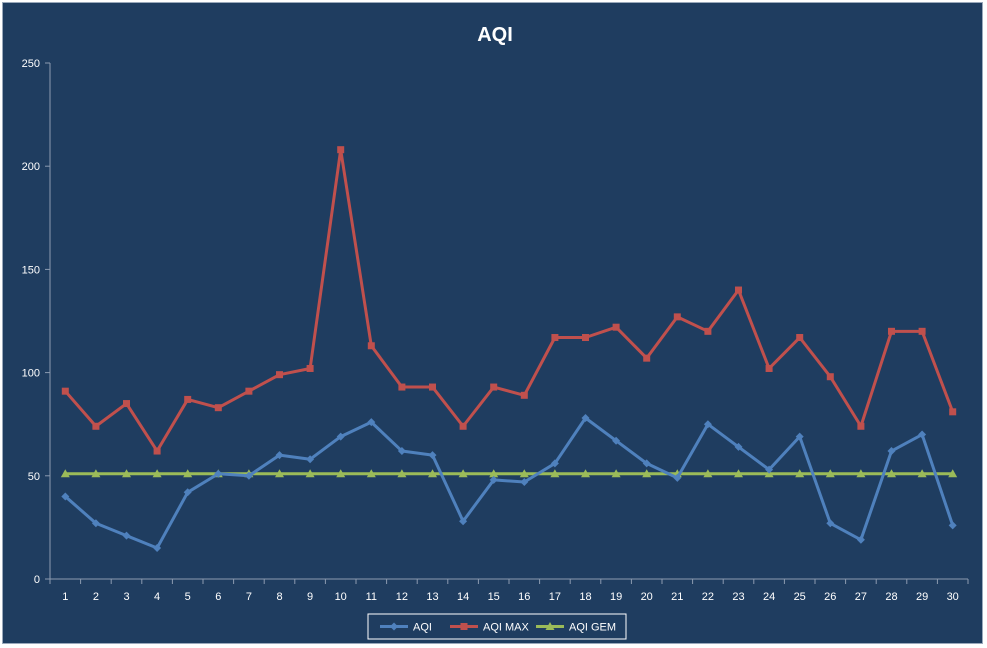 The image size is (987, 648). I want to click on x-tick-label: 25, so click(800, 597).